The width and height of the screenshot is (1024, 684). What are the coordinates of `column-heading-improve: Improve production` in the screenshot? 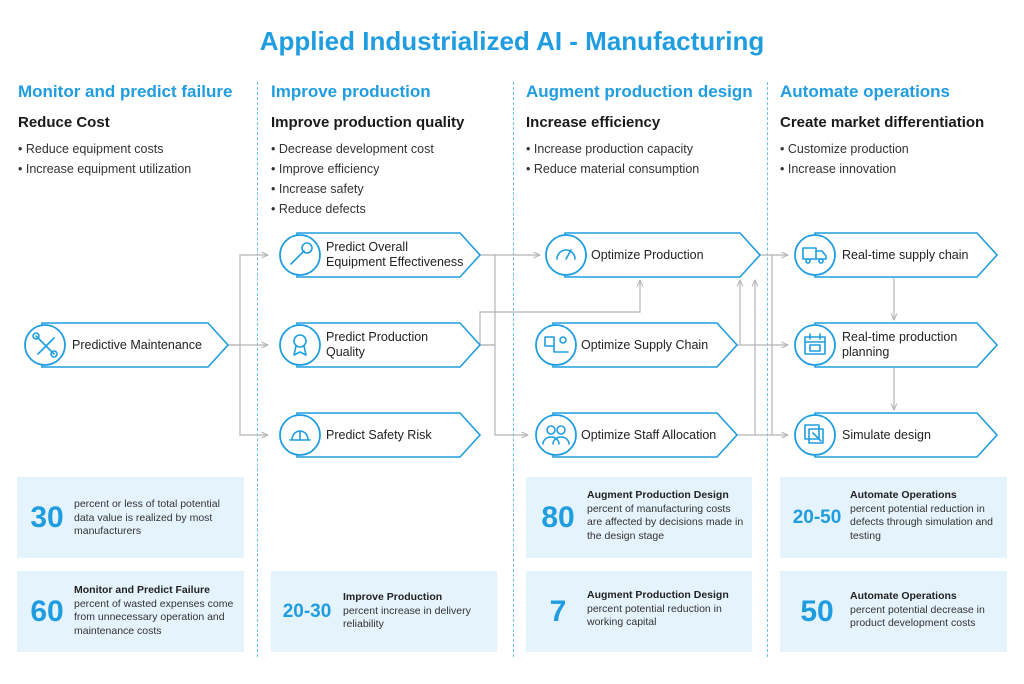 It's located at (351, 91).